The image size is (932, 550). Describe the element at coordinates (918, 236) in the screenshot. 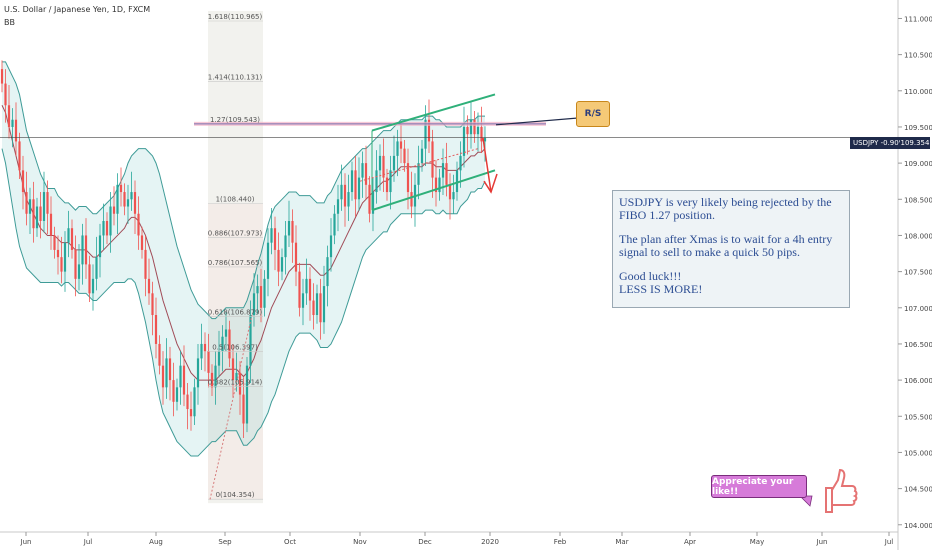

I see `price-tick-label: 108.000` at that location.